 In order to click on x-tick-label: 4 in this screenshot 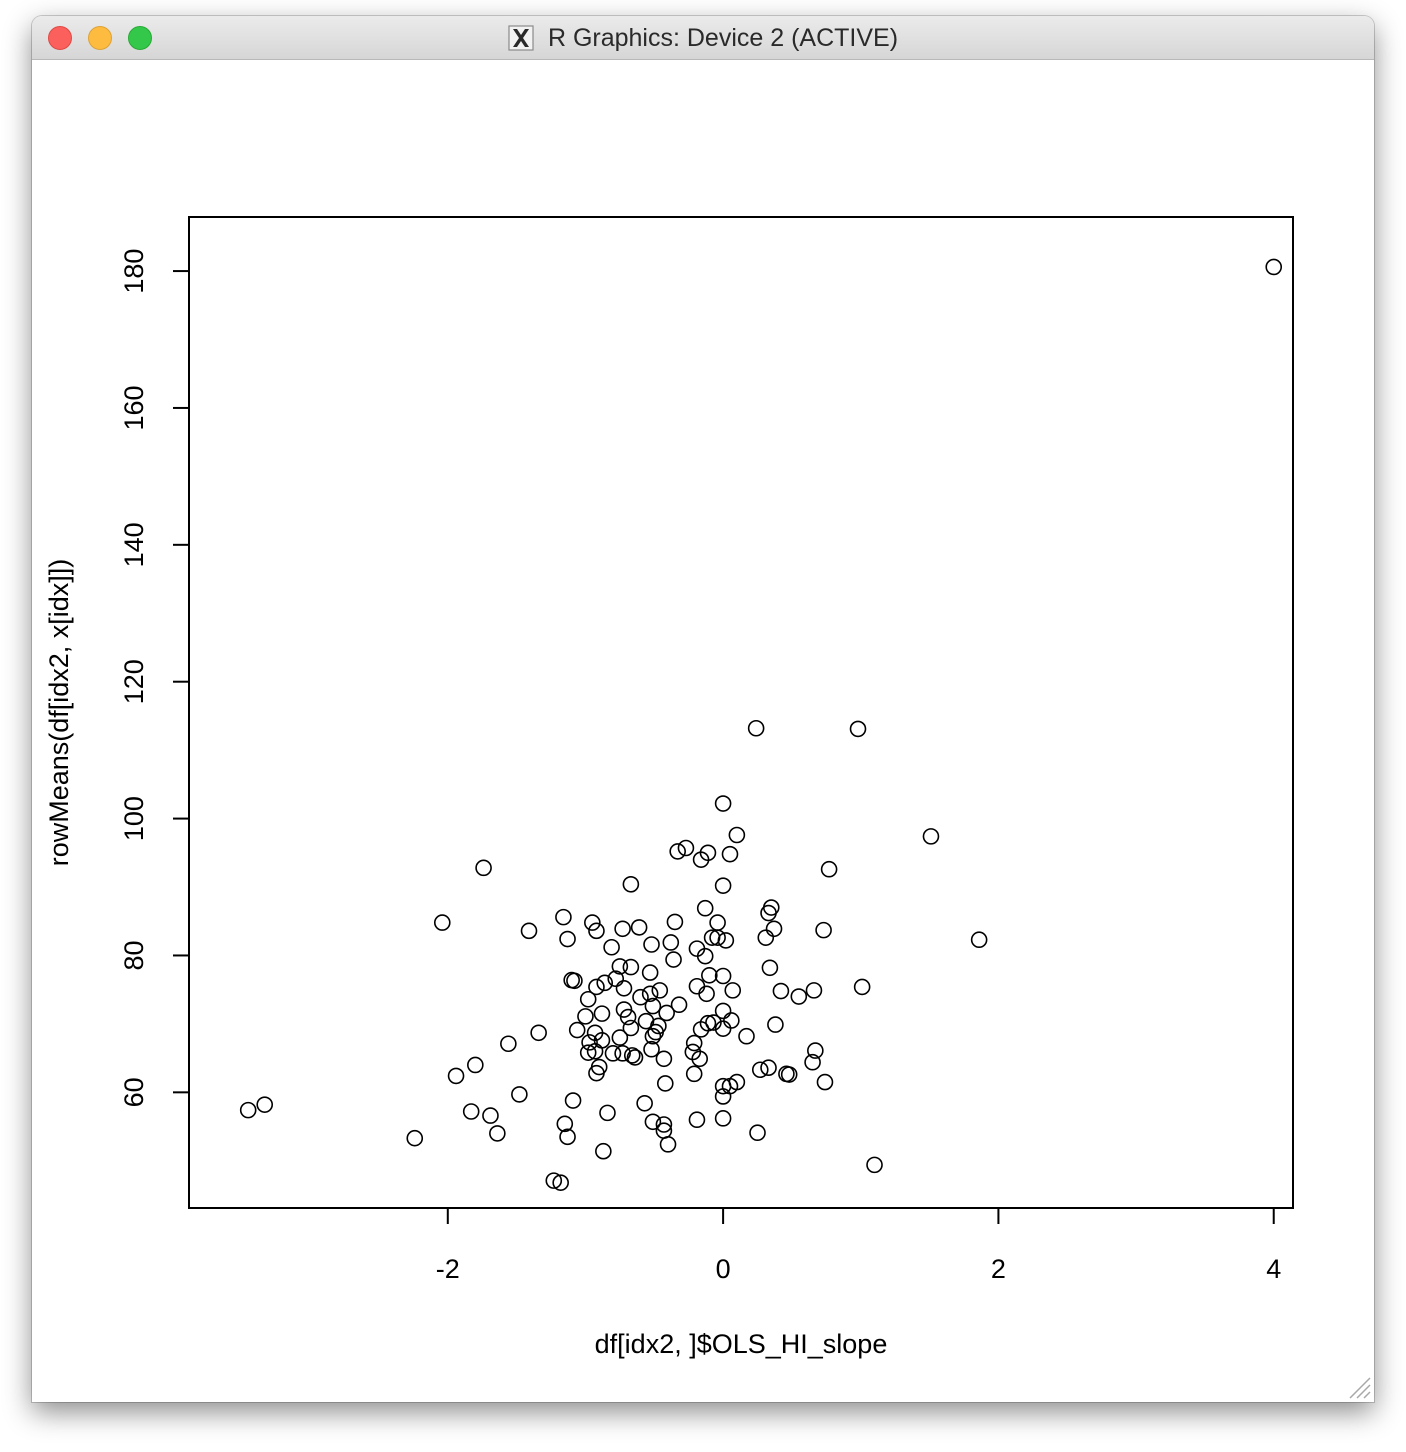, I will do `click(1273, 1269)`.